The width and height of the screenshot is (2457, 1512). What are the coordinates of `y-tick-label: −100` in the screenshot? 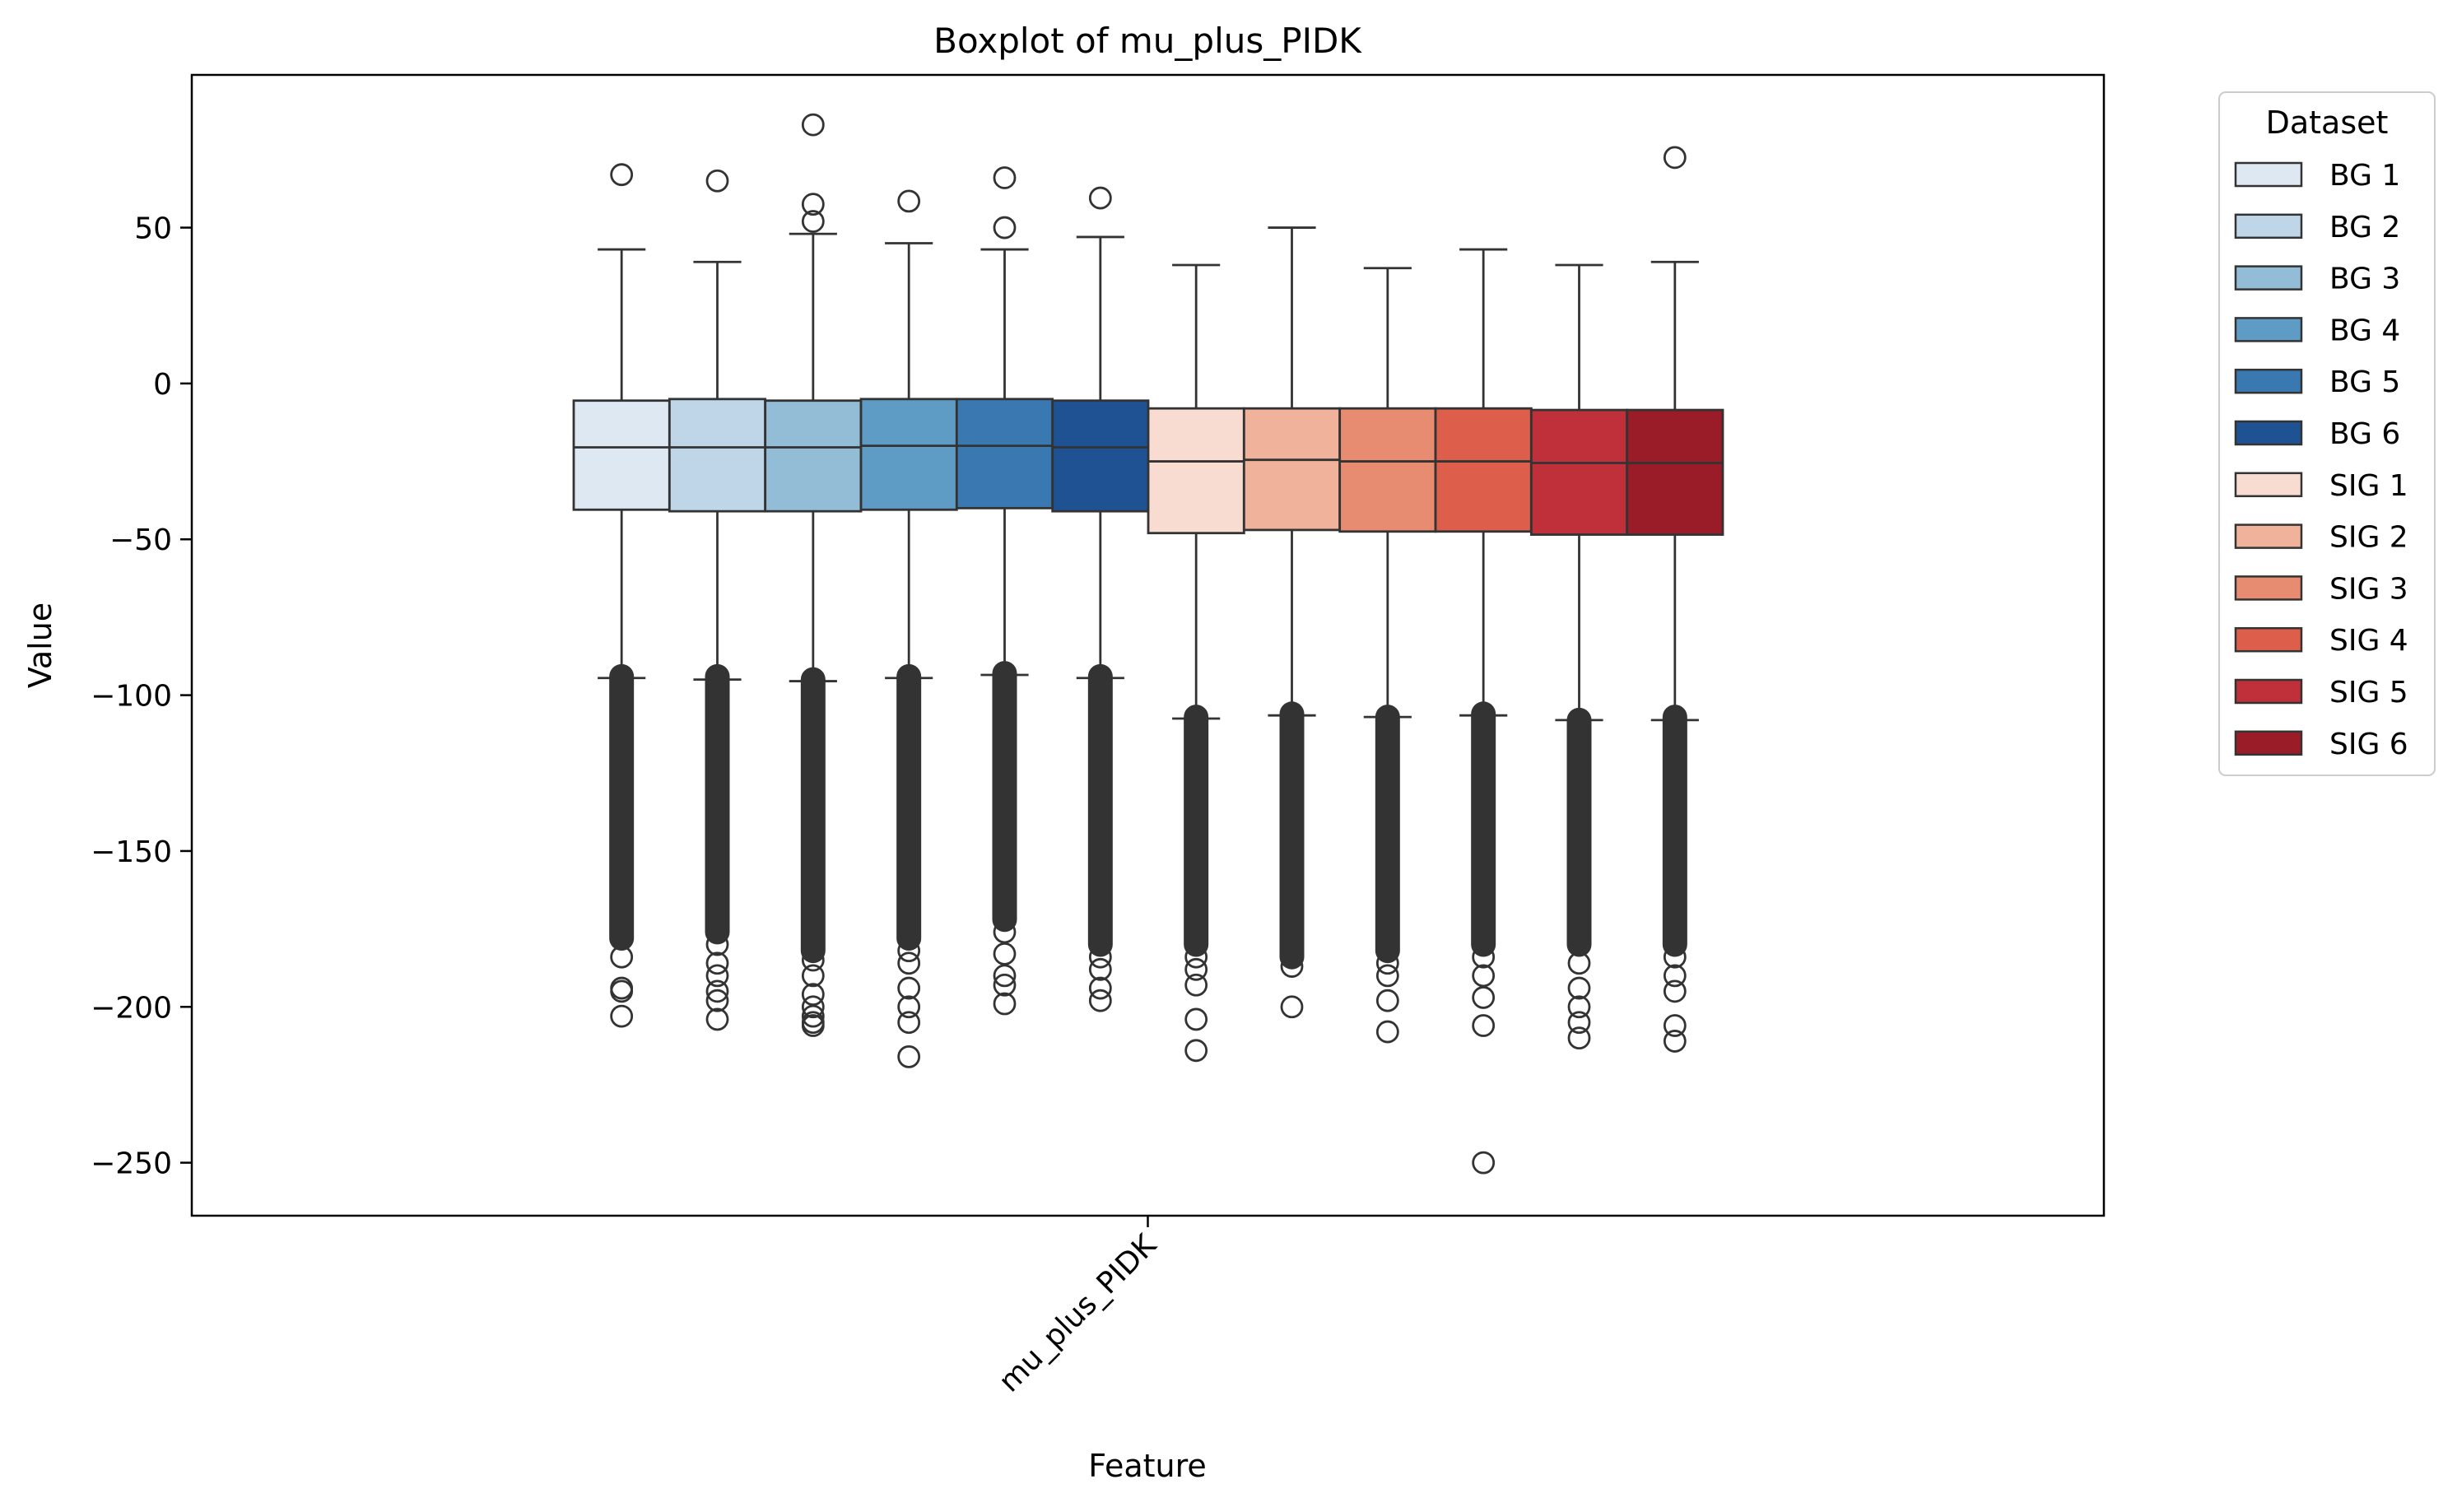 It's located at (131, 697).